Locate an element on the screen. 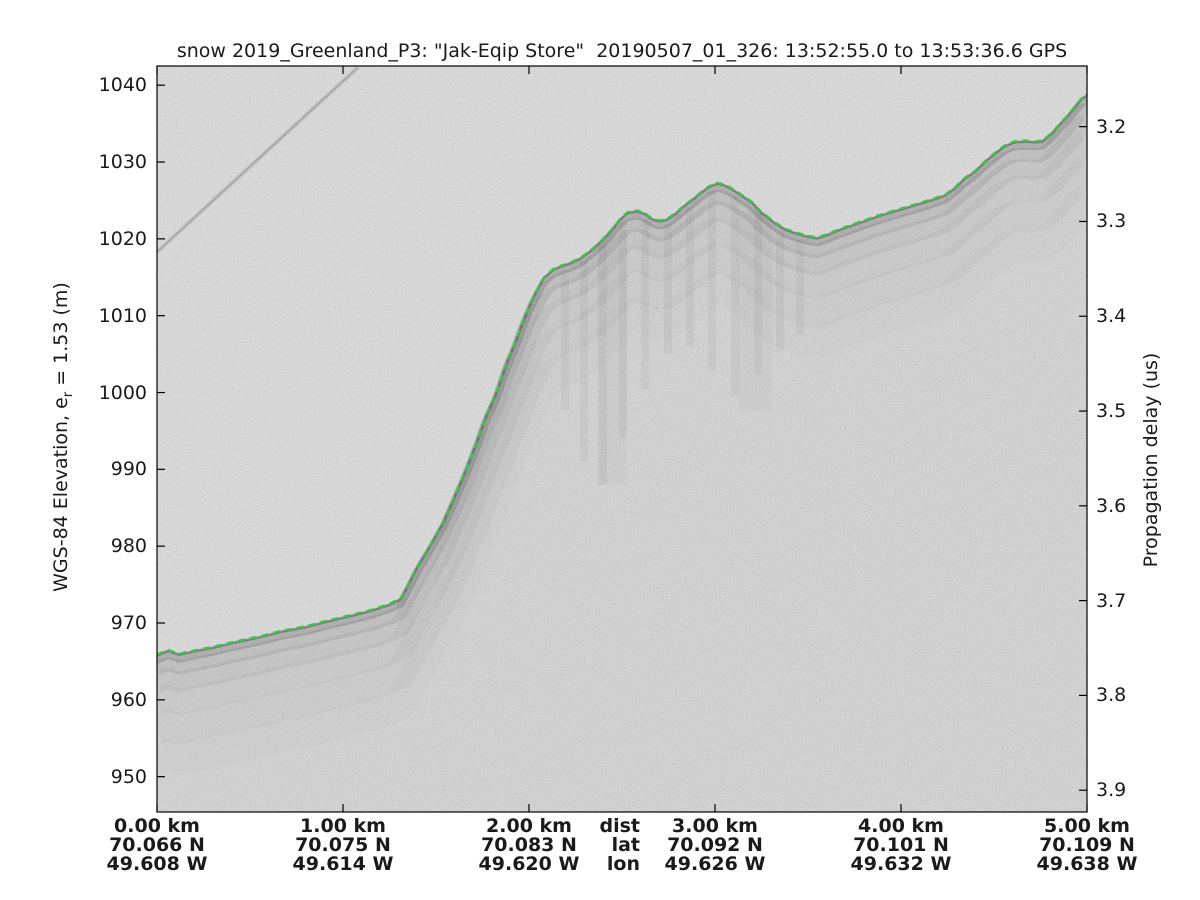  left-y-axis-label-text: WGS-84 Elevation, e is located at coordinates (61, 494).